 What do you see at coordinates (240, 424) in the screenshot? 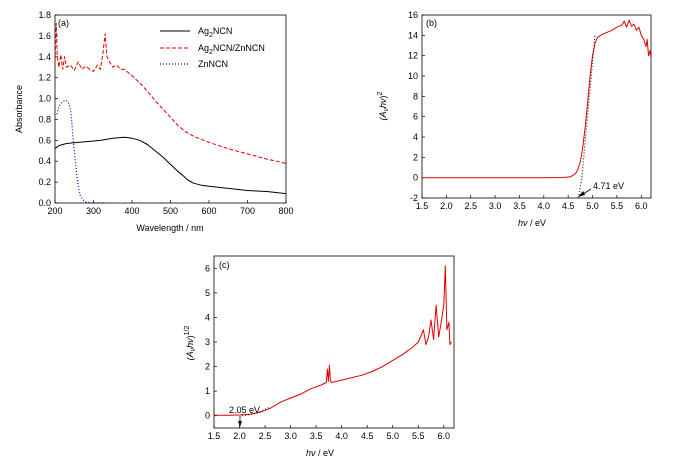
I see `panel-c-annotation-arrowhead` at bounding box center [240, 424].